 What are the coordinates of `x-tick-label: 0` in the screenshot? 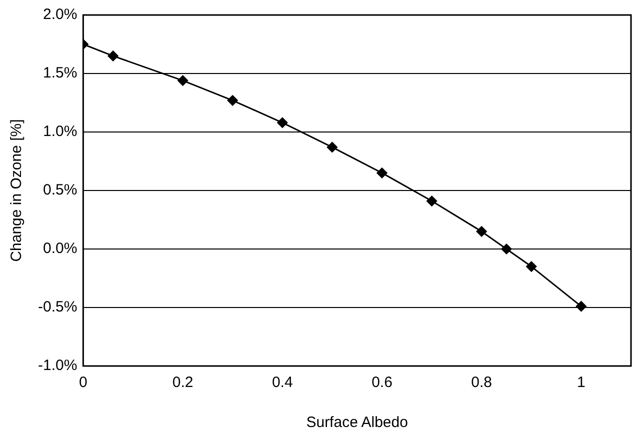 It's located at (83, 383).